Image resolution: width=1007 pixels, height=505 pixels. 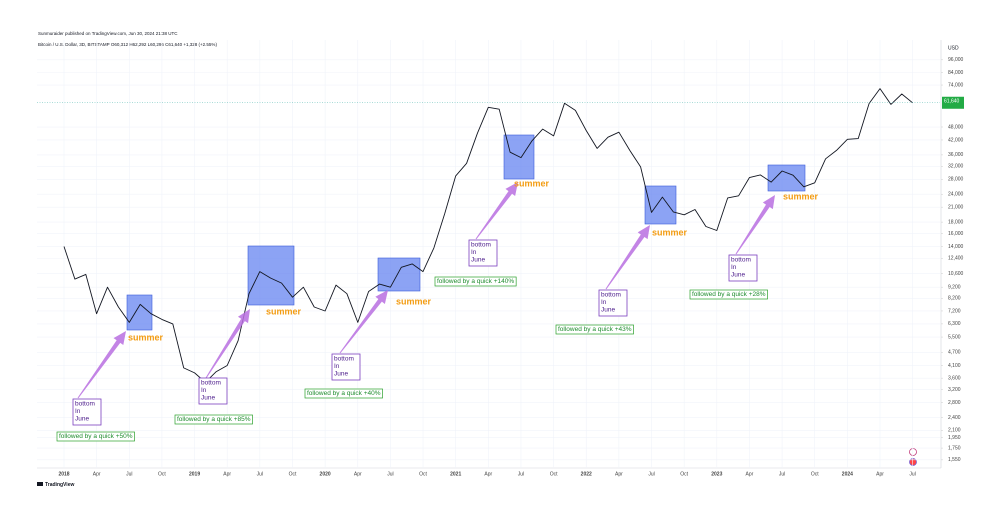 I want to click on last-price-tag, so click(x=953, y=102).